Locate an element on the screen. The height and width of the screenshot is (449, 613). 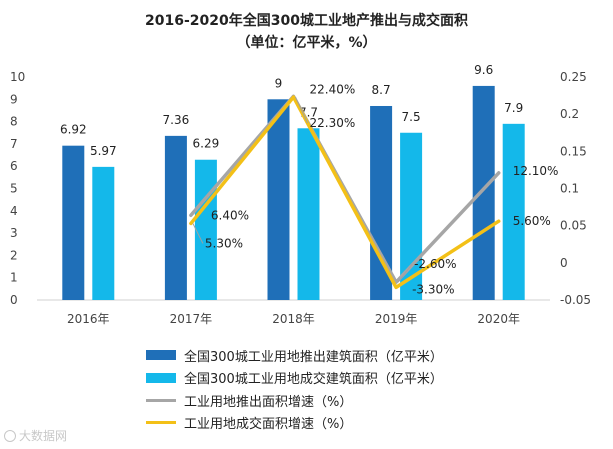
bar-supply-data-label: 9 is located at coordinates (279, 83).